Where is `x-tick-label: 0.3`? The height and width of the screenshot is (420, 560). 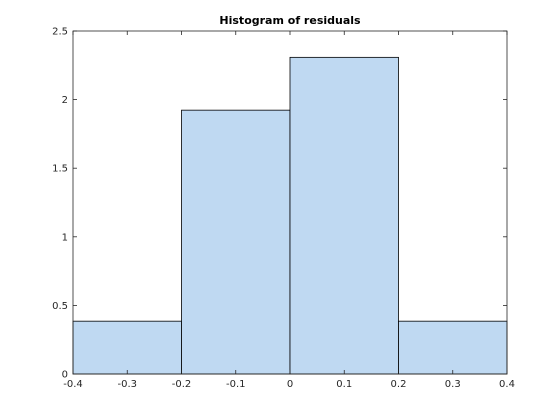
x-tick-label: 0.3 is located at coordinates (453, 384).